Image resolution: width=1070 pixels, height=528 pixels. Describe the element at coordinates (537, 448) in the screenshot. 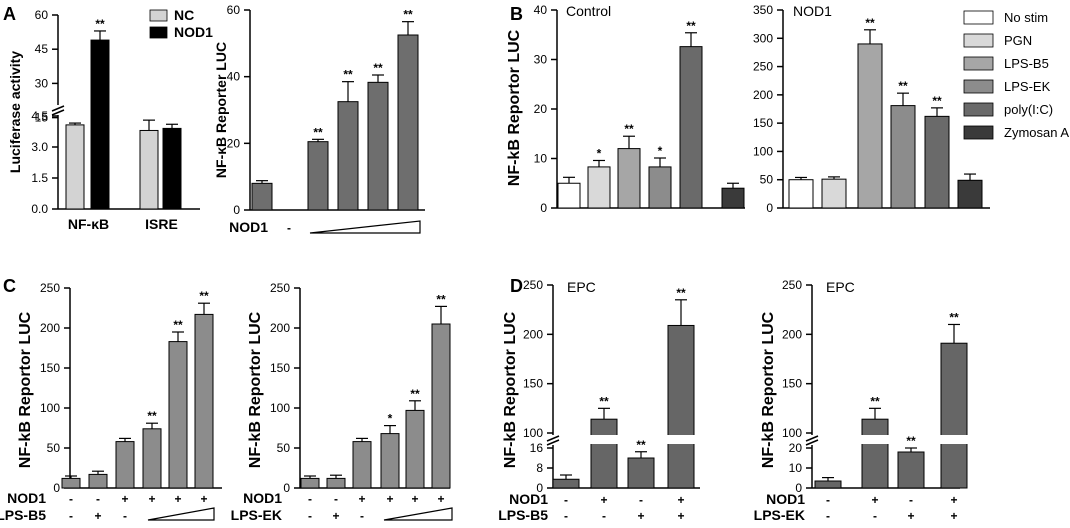

I see `y-tick-label: 16` at that location.